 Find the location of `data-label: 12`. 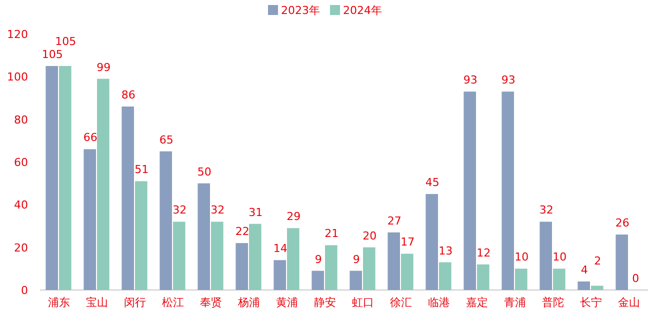

data-label: 12 is located at coordinates (483, 253).